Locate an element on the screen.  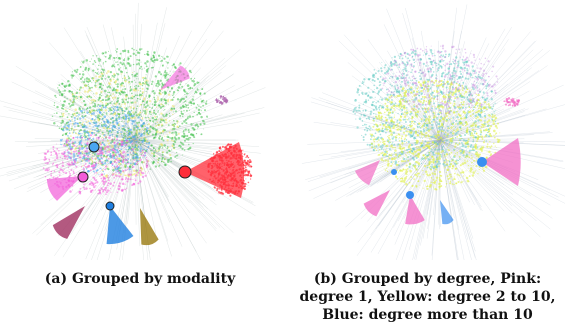
green-cluster is located at coordinates (129, 110).